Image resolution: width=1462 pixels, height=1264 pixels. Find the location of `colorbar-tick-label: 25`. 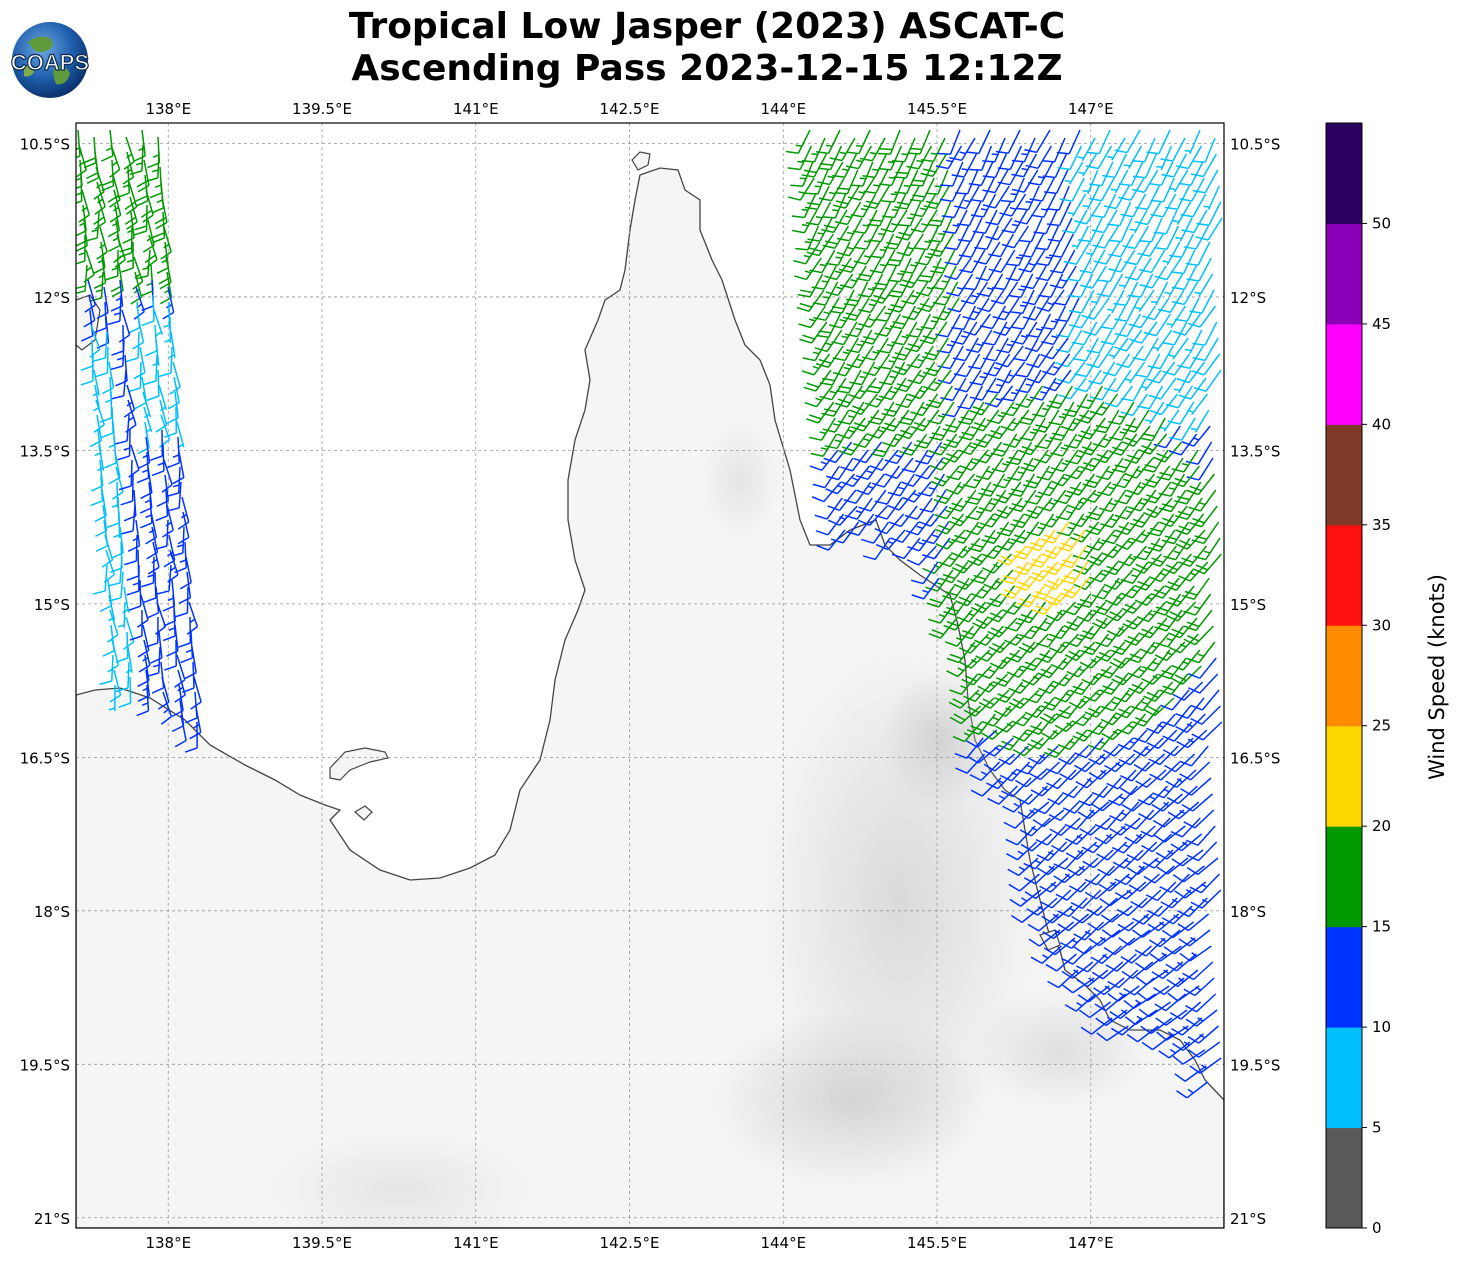

colorbar-tick-label: 25 is located at coordinates (1381, 726).